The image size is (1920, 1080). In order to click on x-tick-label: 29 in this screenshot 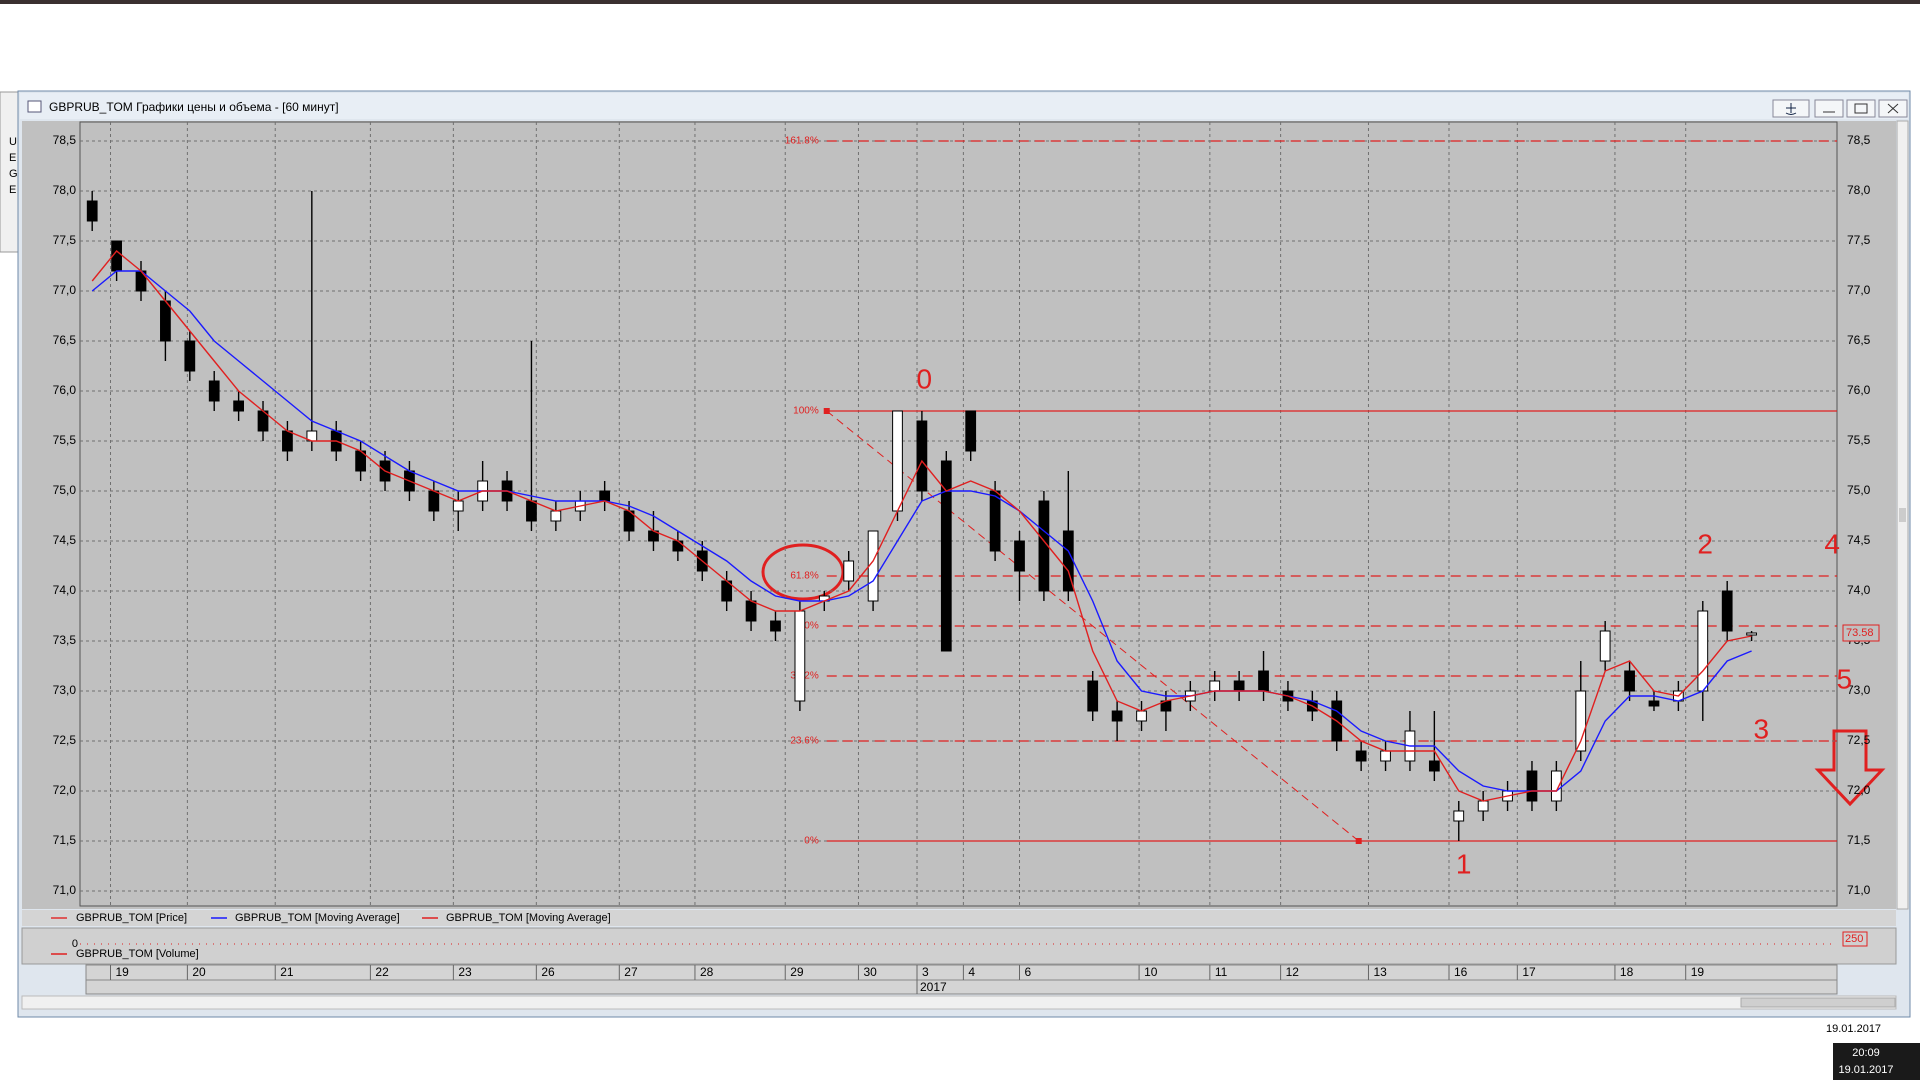, I will do `click(797, 972)`.